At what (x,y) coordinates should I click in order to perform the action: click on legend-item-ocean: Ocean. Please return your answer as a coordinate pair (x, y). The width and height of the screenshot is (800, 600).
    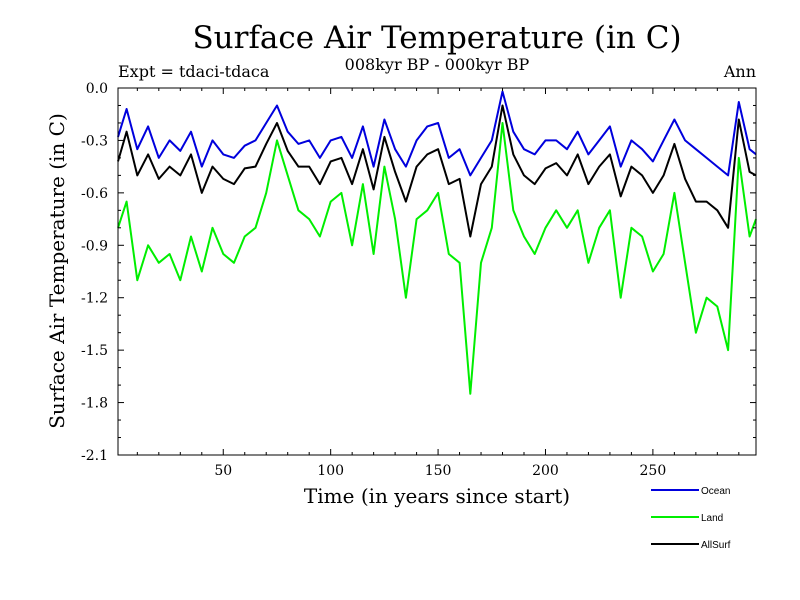
    Looking at the image, I should click on (690, 491).